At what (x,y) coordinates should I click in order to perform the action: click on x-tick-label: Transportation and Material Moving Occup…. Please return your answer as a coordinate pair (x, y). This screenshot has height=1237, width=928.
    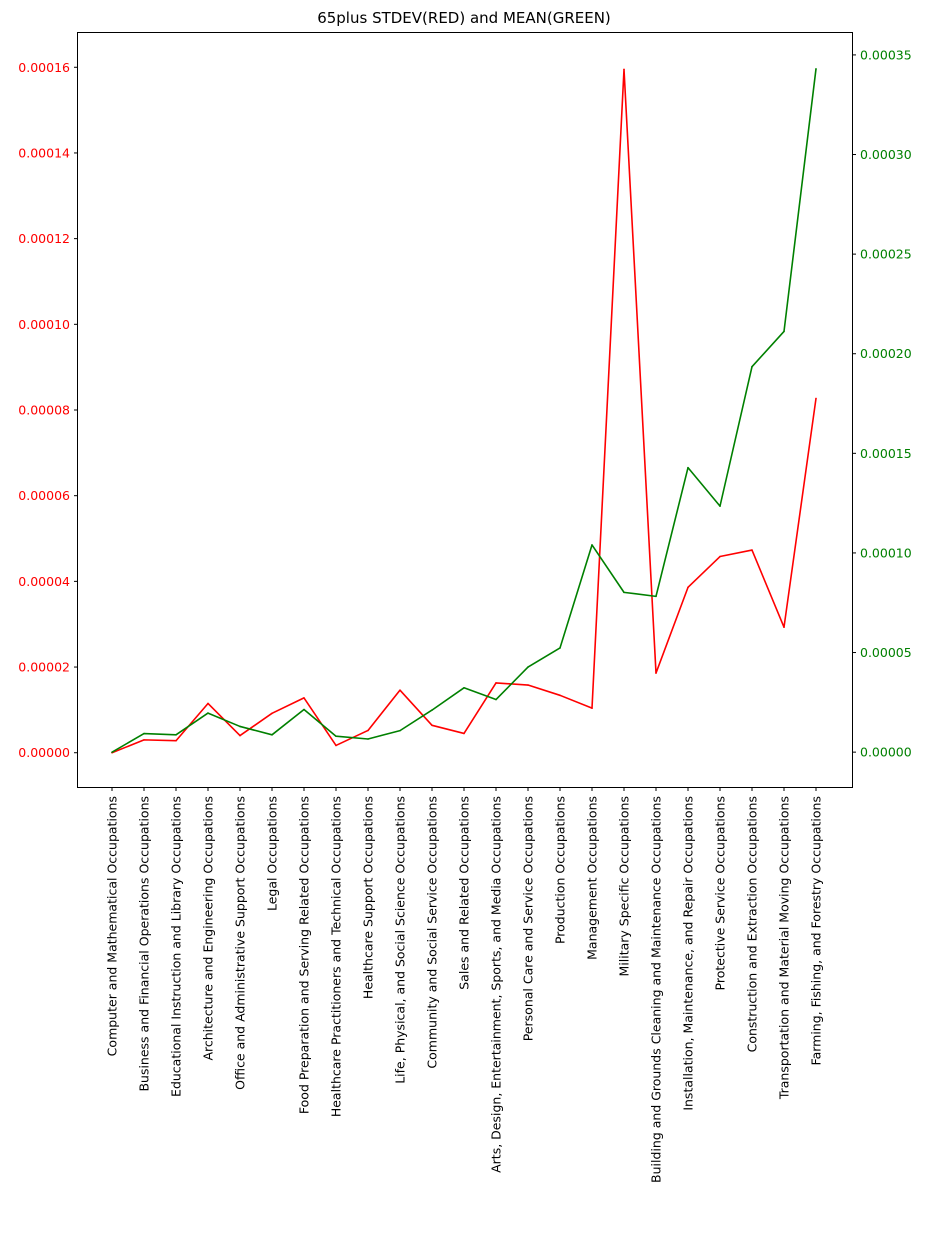
    Looking at the image, I should click on (784, 948).